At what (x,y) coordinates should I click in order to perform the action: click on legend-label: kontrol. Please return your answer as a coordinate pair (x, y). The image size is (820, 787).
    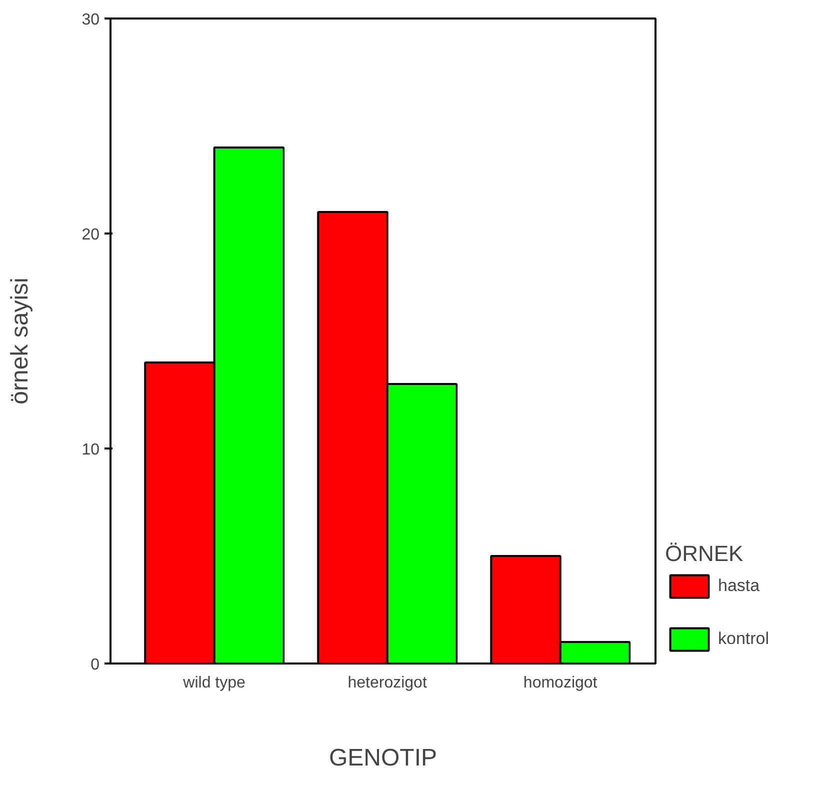
    Looking at the image, I should click on (744, 639).